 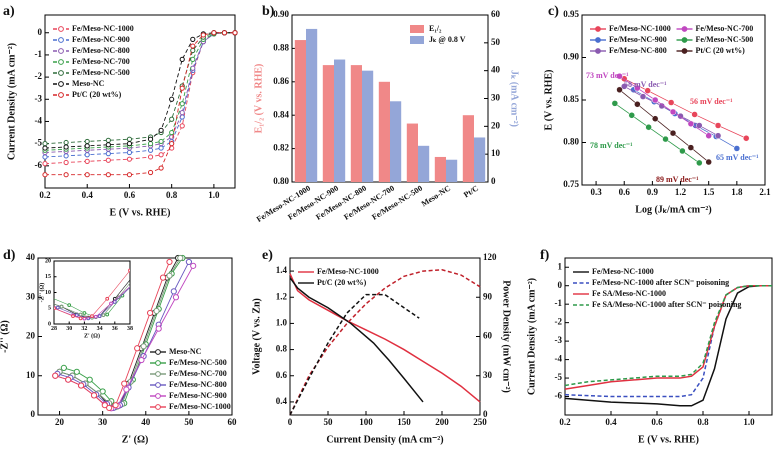 I want to click on x-tick-label: 60, so click(x=233, y=422).